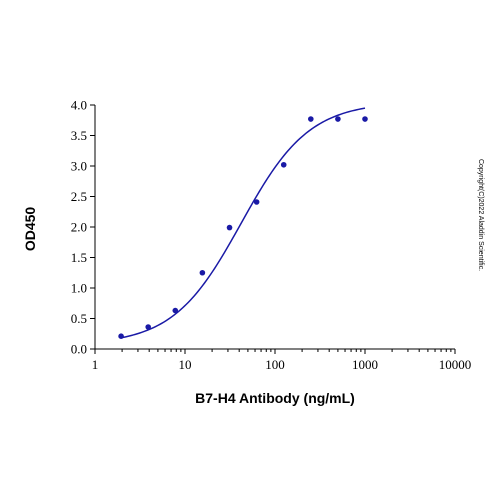 This screenshot has height=500, width=500. I want to click on x-tick-label: 1, so click(95, 364).